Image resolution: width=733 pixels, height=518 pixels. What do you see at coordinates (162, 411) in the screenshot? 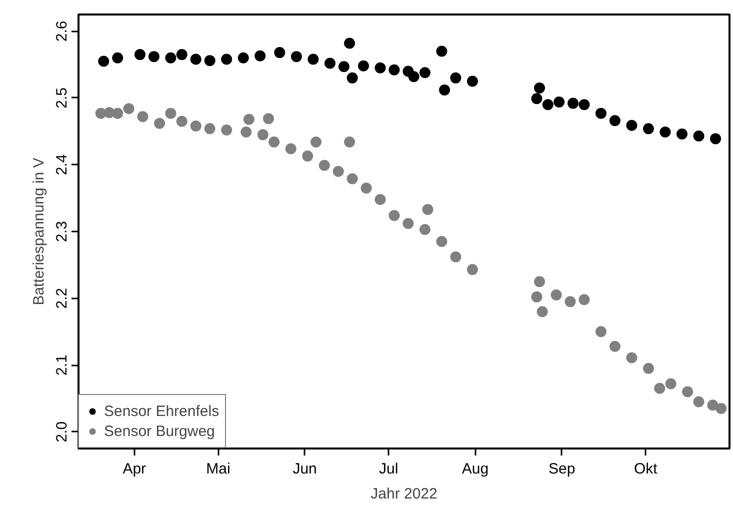
I see `legend-label: Sensor Ehrenfels` at bounding box center [162, 411].